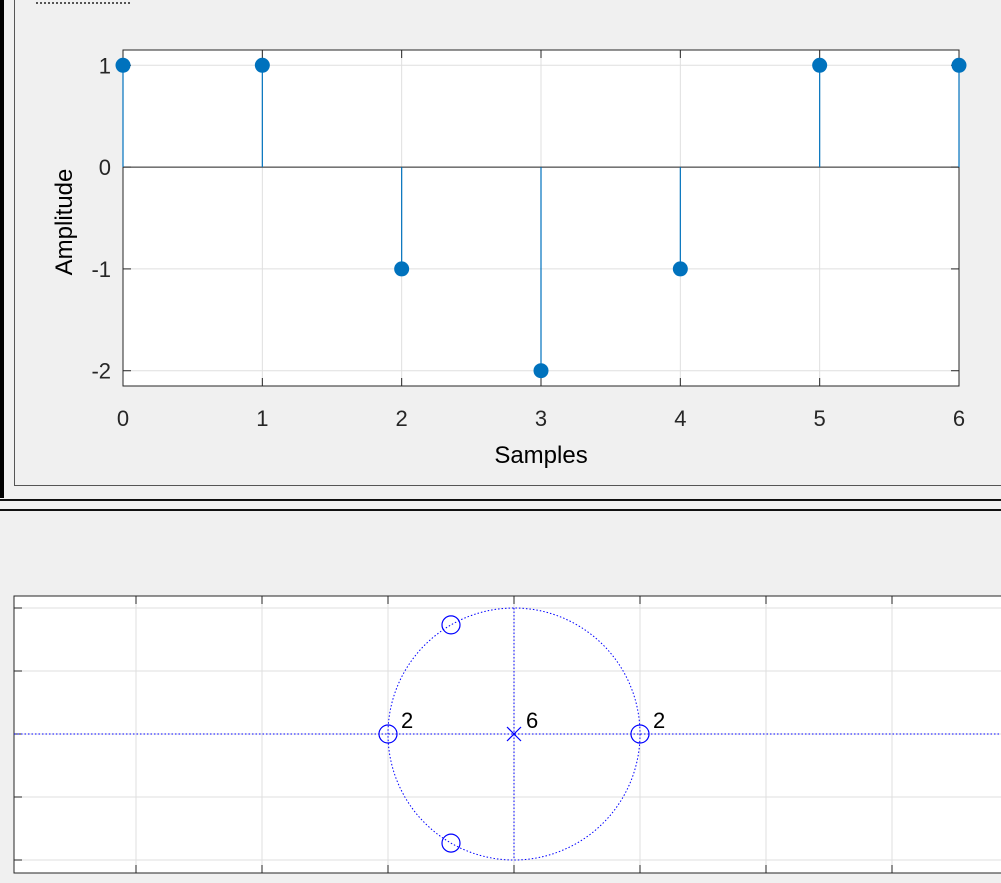 The height and width of the screenshot is (883, 1001). Describe the element at coordinates (101, 269) in the screenshot. I see `y-tick-label: -1` at that location.